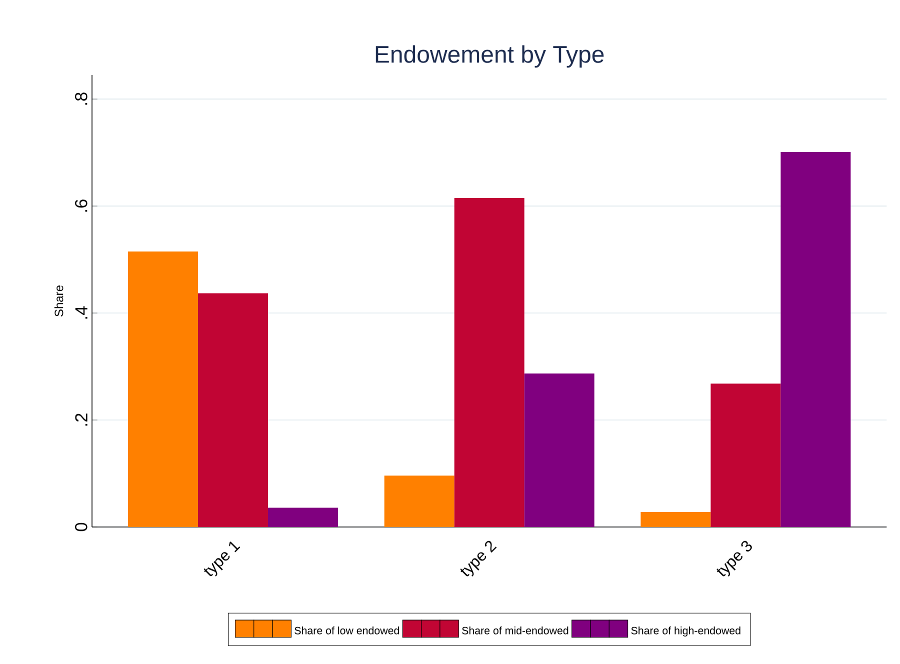 The height and width of the screenshot is (664, 900). Describe the element at coordinates (81, 527) in the screenshot. I see `y-tick-label: 0` at that location.